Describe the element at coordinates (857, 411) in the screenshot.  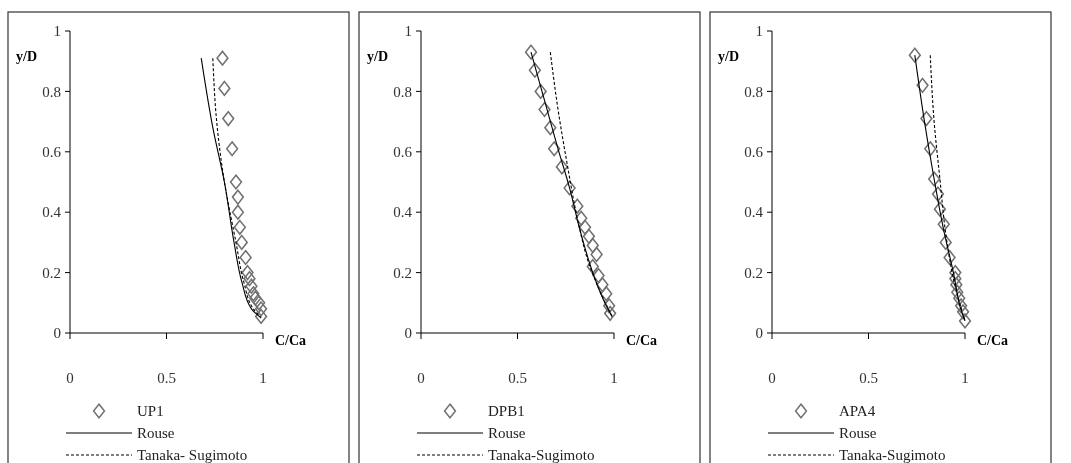
I see `legend-label: APA4` at that location.